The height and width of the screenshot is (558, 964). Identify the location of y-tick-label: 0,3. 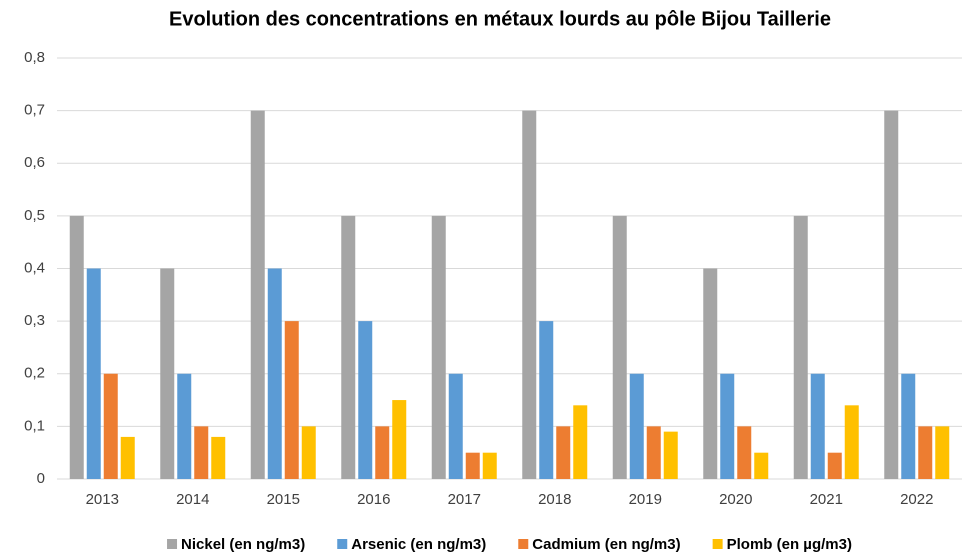
(34, 320).